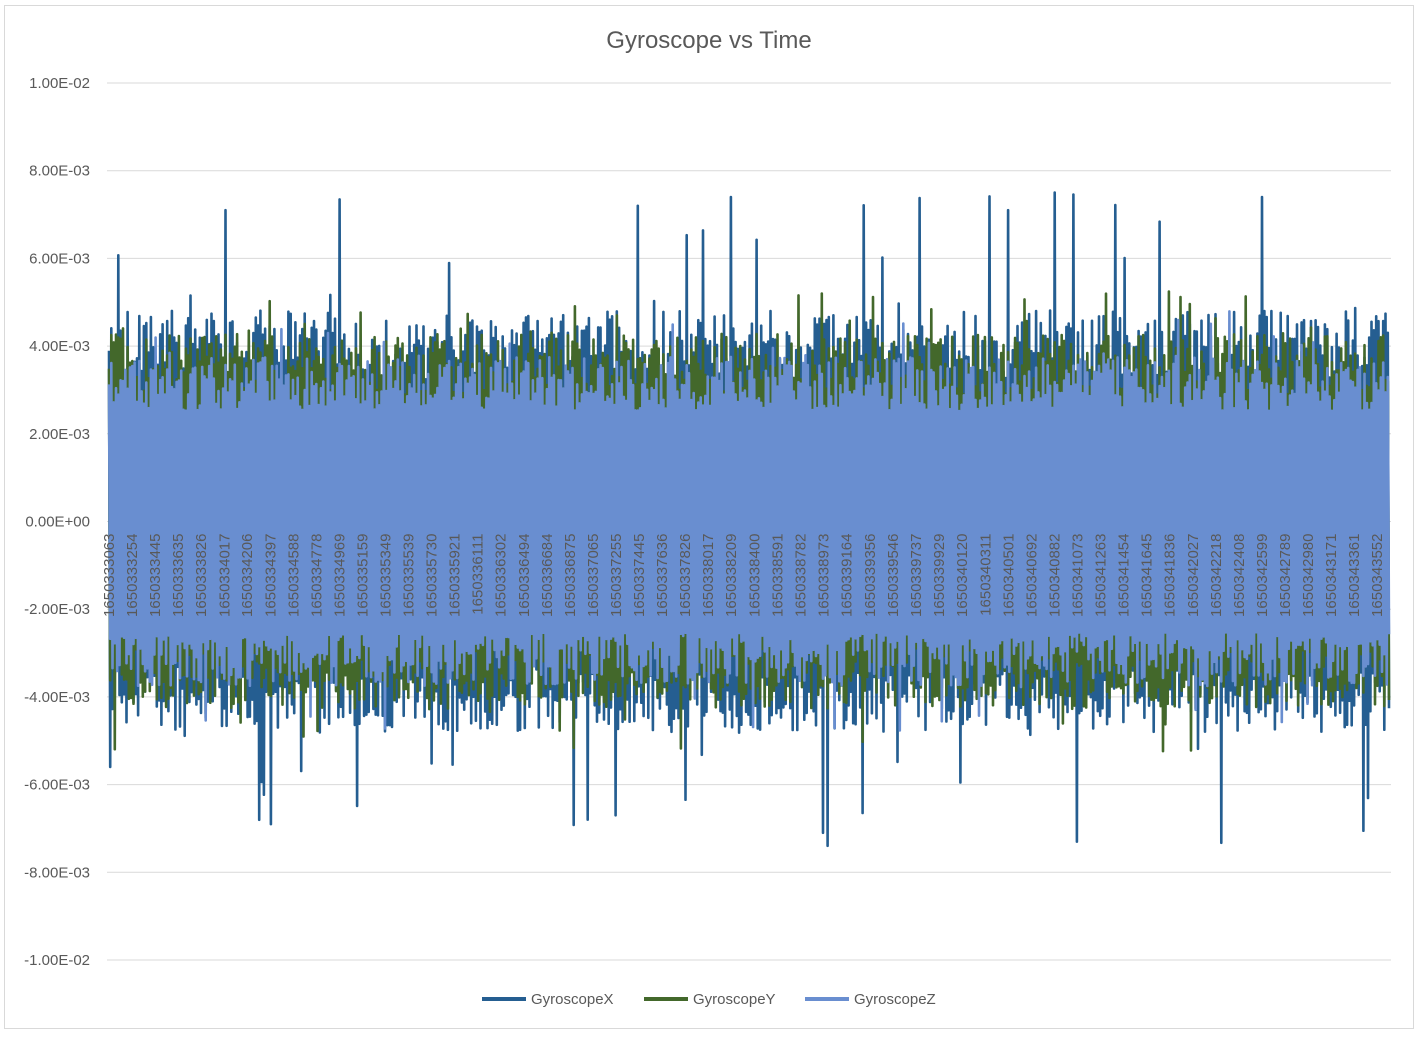 The height and width of the screenshot is (1037, 1421). I want to click on y-tick-label: 6.00E-03, so click(59, 258).